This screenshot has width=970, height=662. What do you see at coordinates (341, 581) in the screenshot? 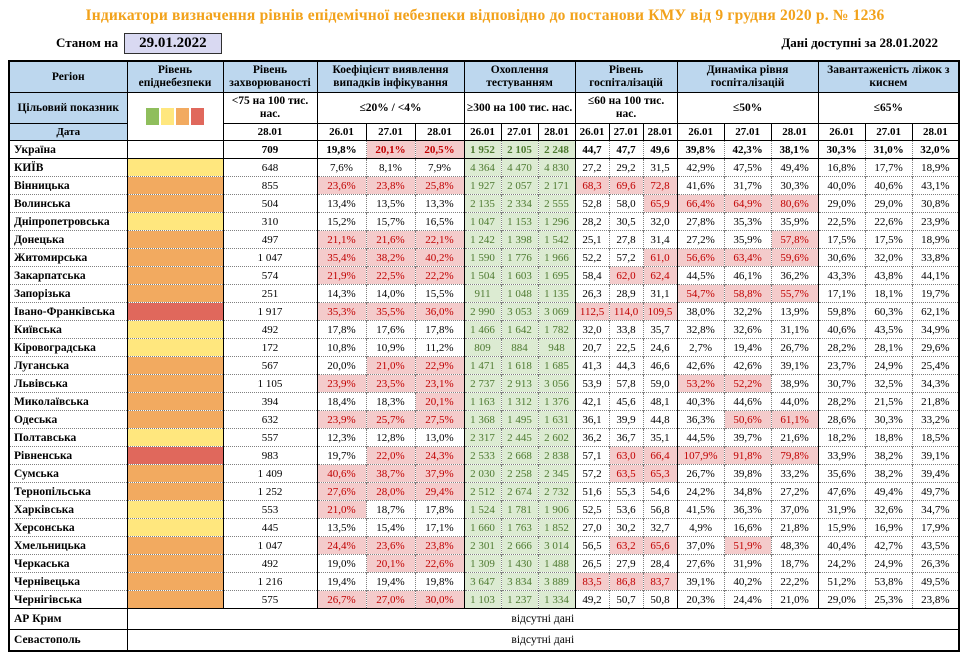
I see `detection-value: 19,4%` at bounding box center [341, 581].